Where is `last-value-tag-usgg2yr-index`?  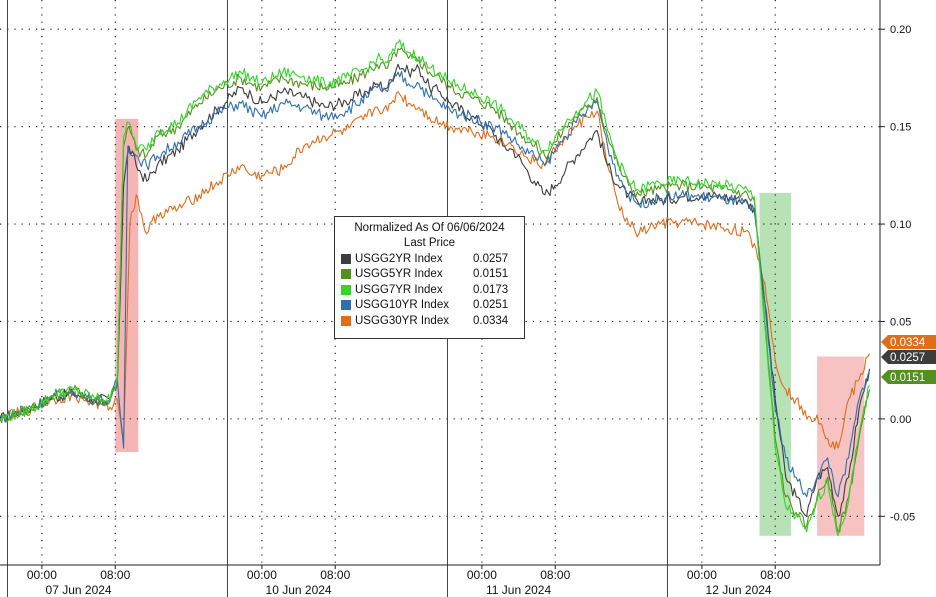
last-value-tag-usgg2yr-index is located at coordinates (908, 357).